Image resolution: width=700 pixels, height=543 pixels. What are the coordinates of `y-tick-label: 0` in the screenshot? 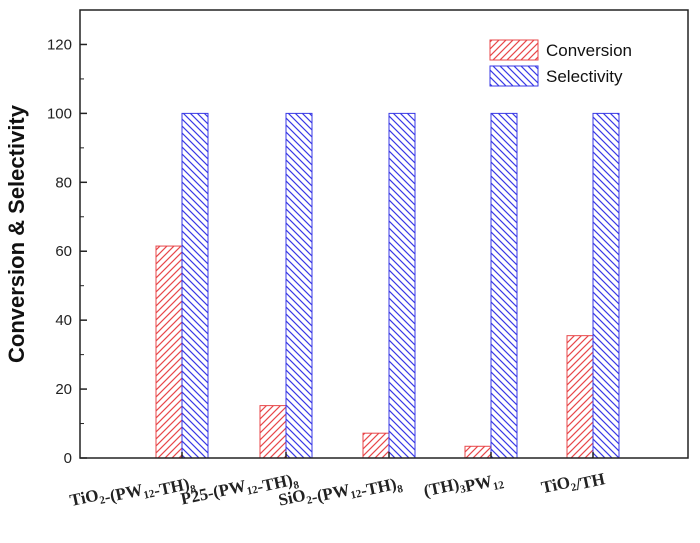 It's located at (68, 458).